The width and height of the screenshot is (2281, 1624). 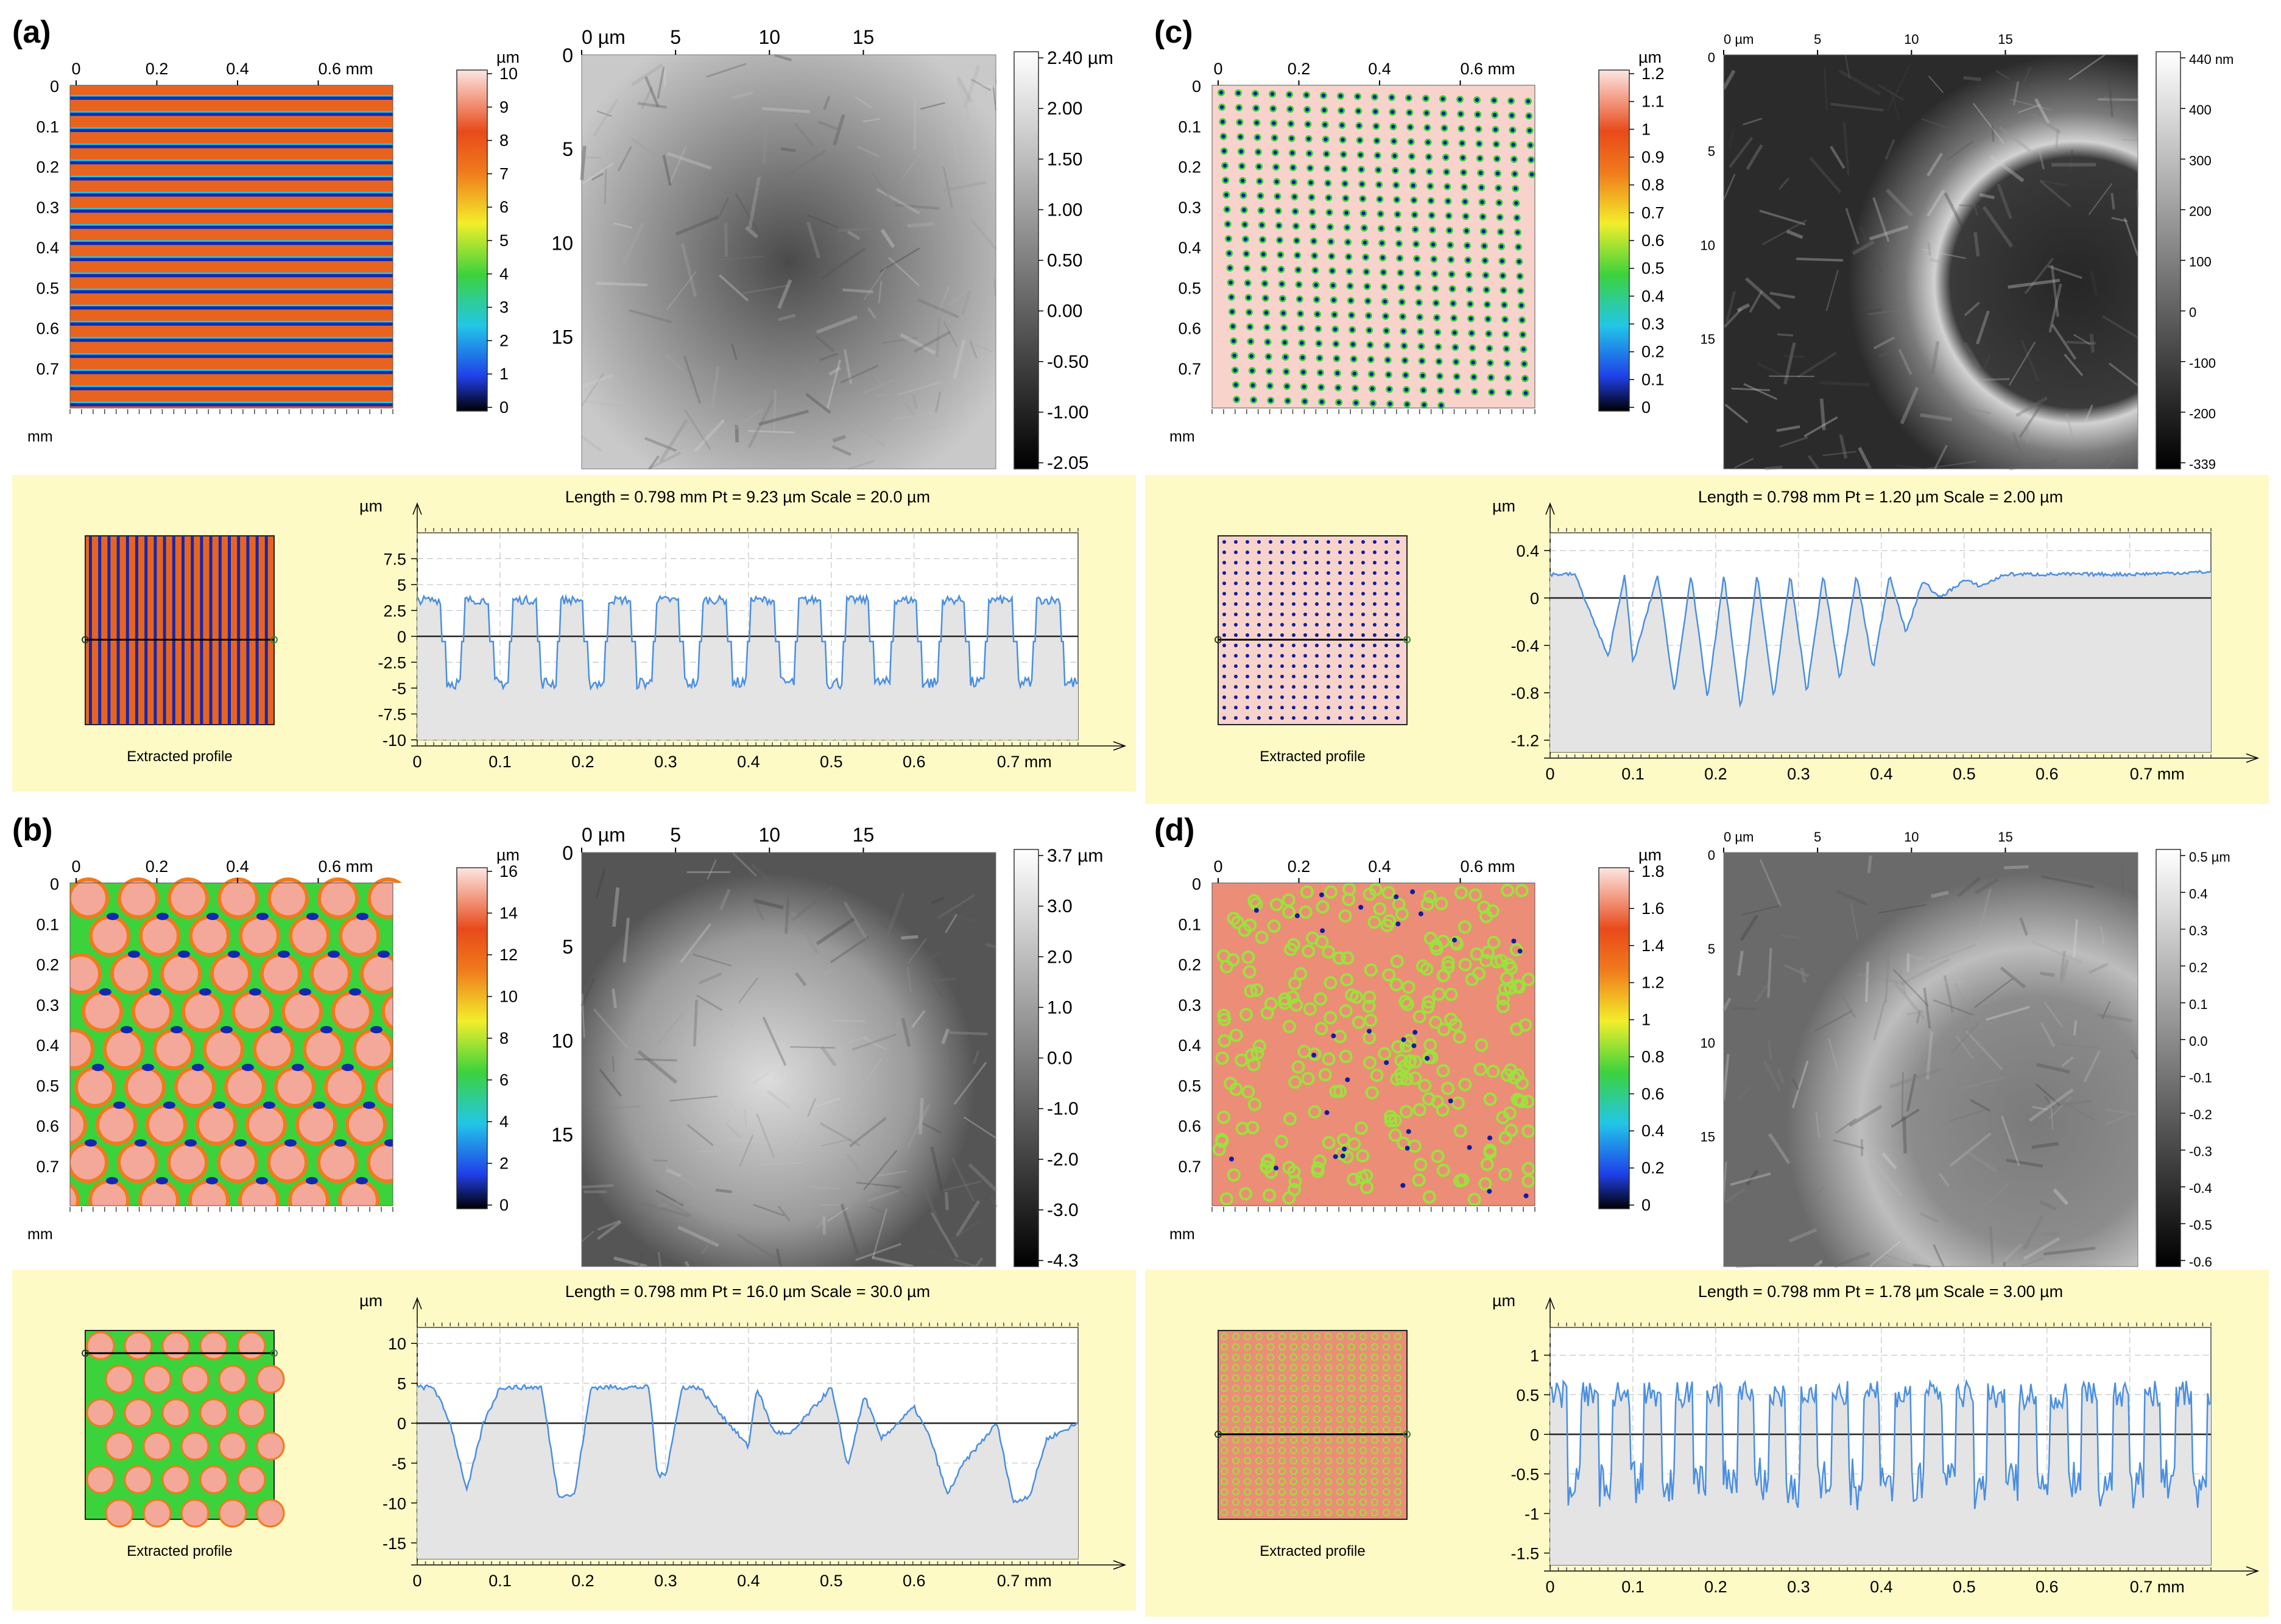 I want to click on dimple, so click(x=145, y=1087).